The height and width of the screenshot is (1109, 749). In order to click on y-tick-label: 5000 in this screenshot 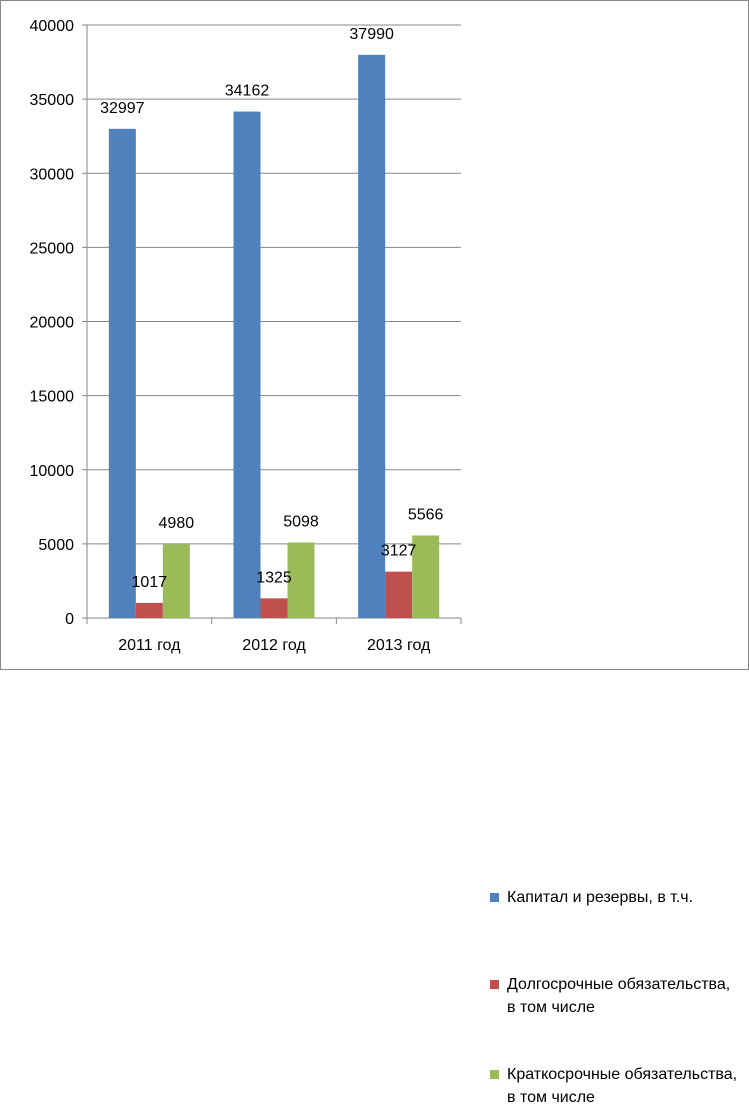, I will do `click(56, 545)`.